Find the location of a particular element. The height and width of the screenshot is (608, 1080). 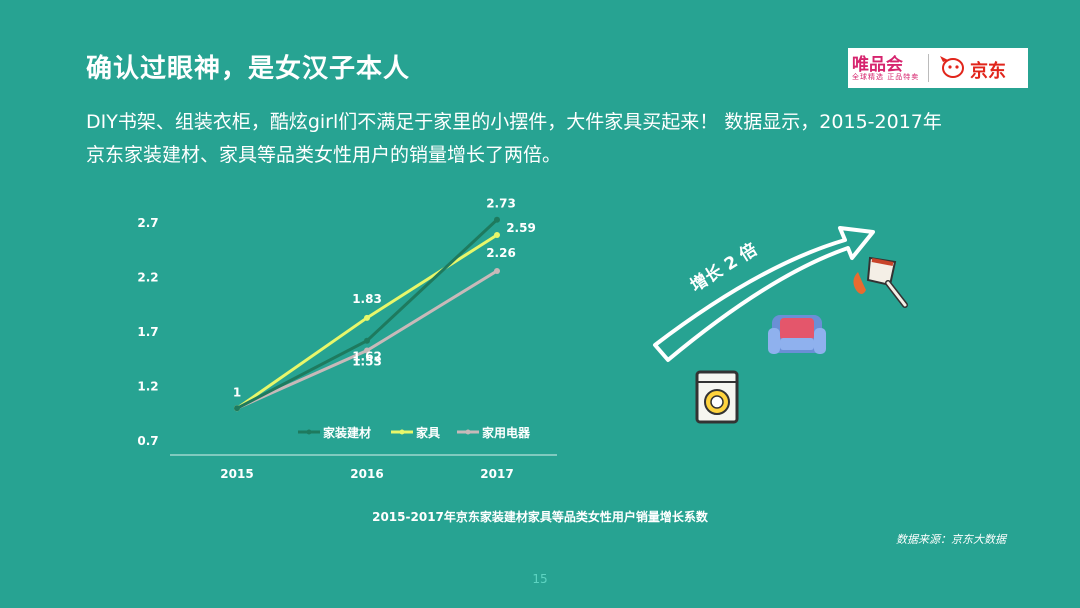

y-tick-label: 0.7 is located at coordinates (147, 441).